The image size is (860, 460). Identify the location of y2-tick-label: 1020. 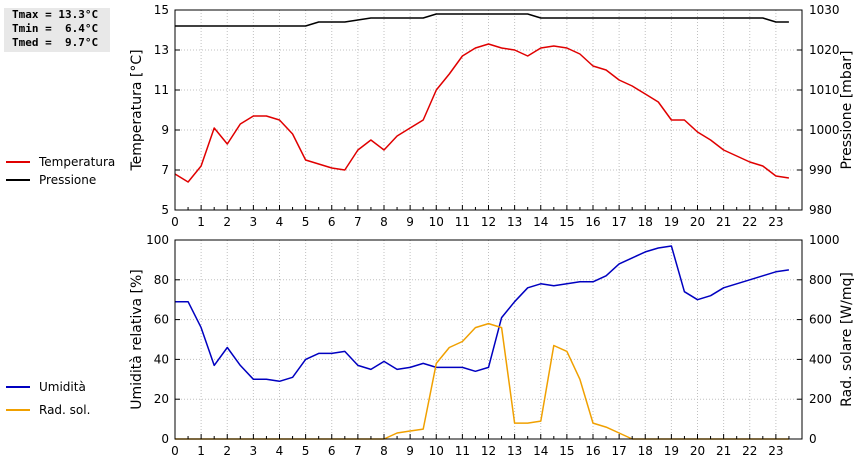
(824, 50).